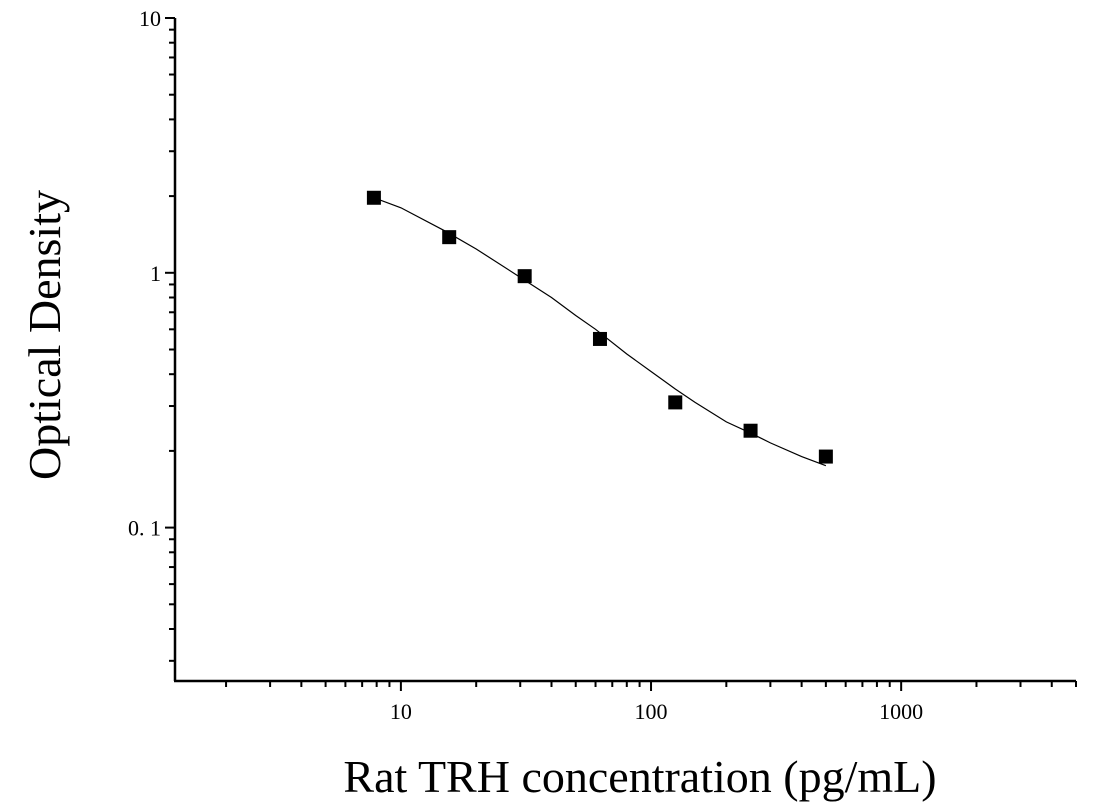  What do you see at coordinates (44, 335) in the screenshot?
I see `y-axis-title: Optical Density` at bounding box center [44, 335].